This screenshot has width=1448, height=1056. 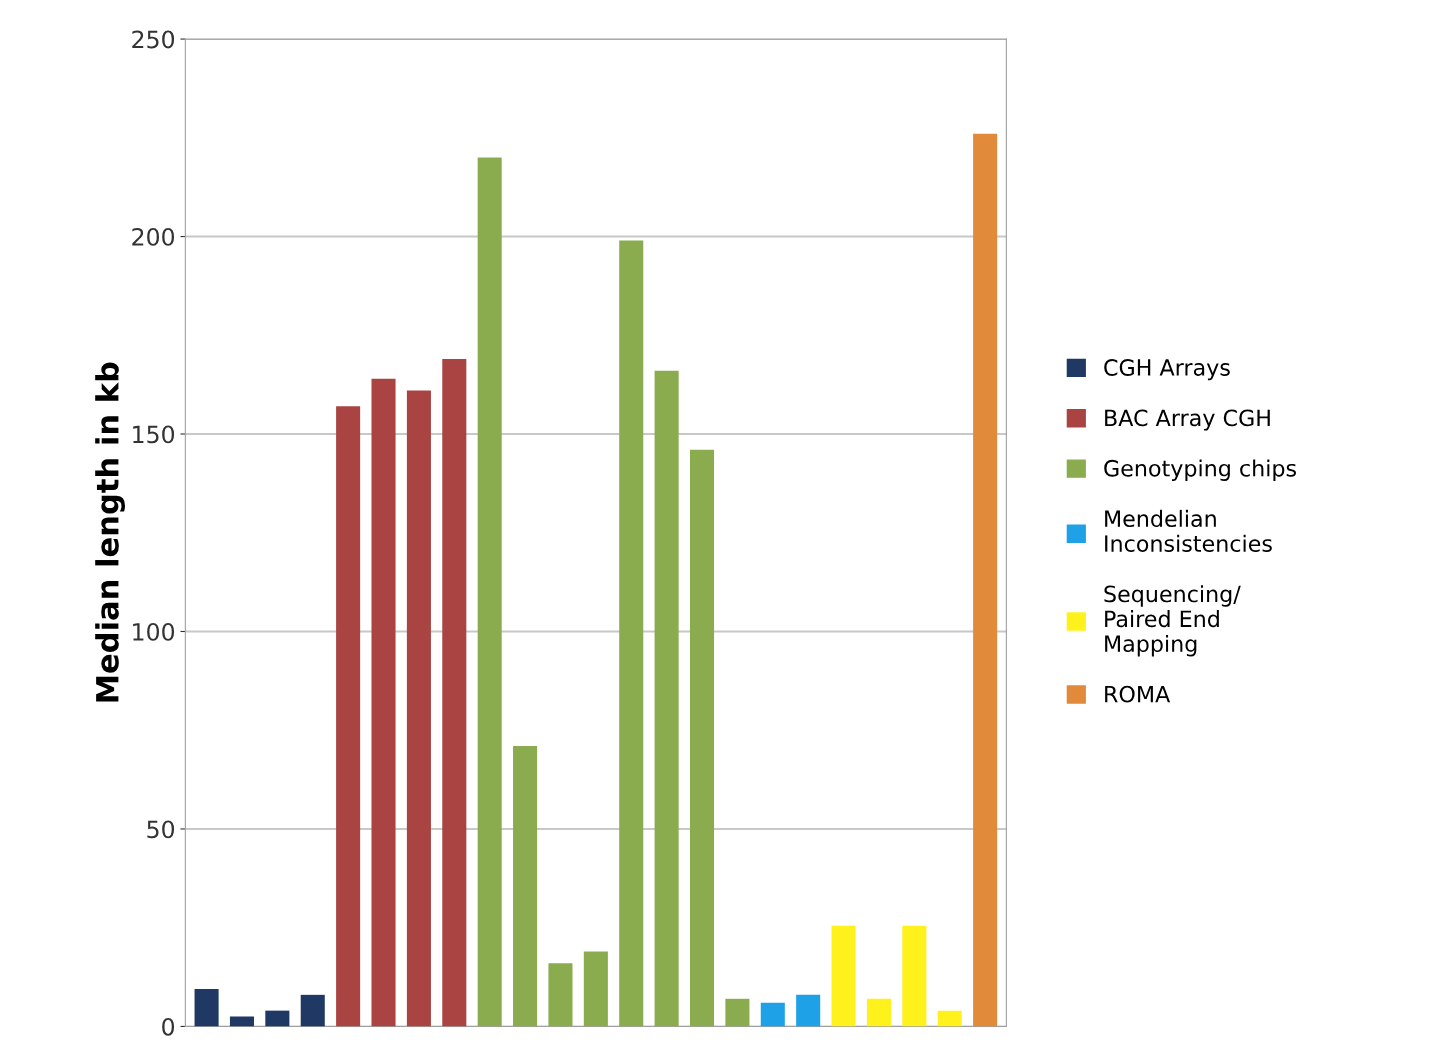 I want to click on legend-label: ROMA, so click(x=1138, y=694).